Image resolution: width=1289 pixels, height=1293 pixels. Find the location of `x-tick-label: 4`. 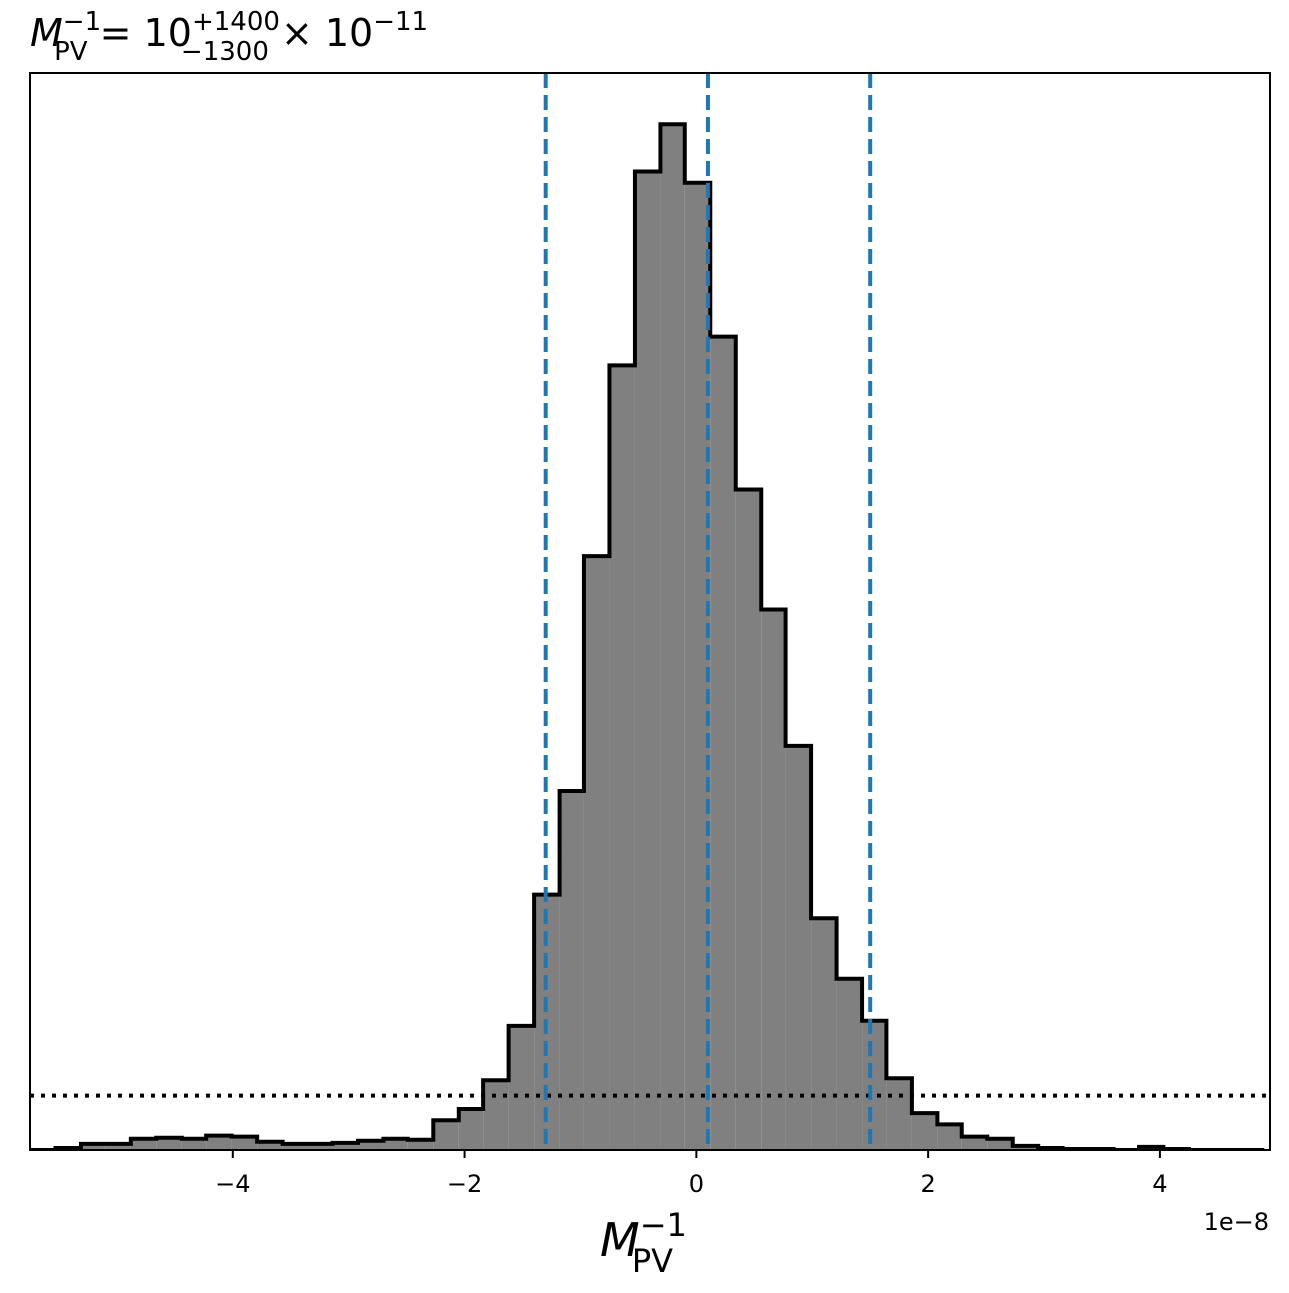

x-tick-label: 4 is located at coordinates (1159, 1184).